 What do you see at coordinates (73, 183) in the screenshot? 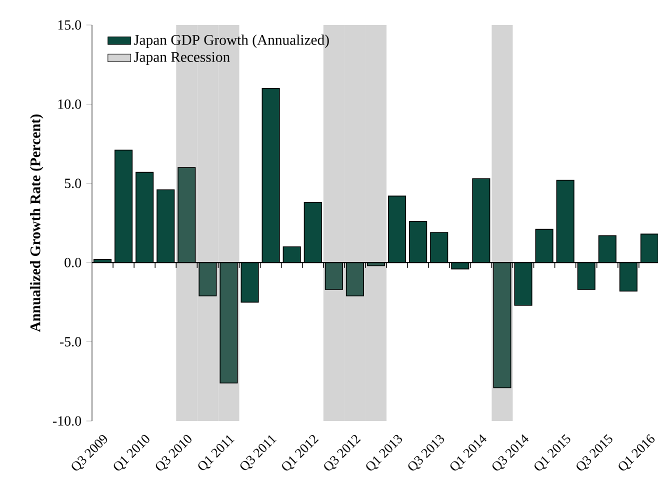
I see `y-tick-label: 5.0` at bounding box center [73, 183].